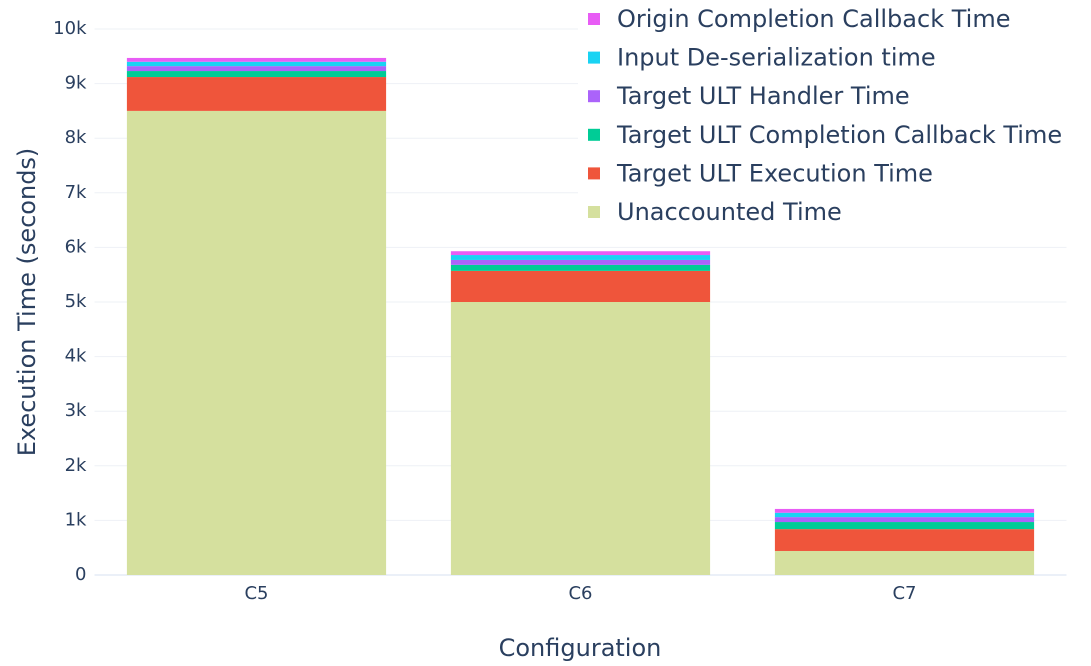  I want to click on y-tick-label: 2k, so click(76, 465).